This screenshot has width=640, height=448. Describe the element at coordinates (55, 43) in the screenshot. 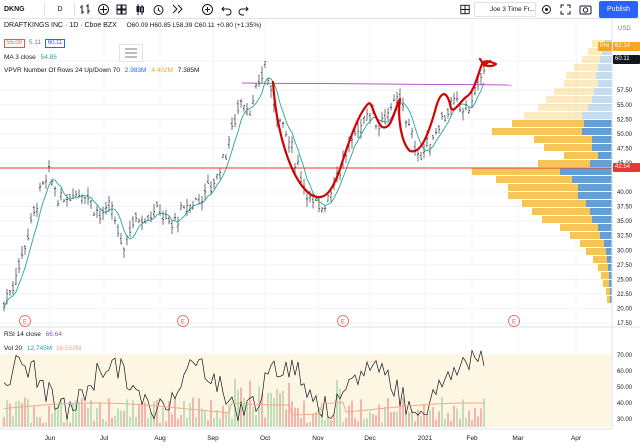

I see `buy-button: 60.11` at that location.